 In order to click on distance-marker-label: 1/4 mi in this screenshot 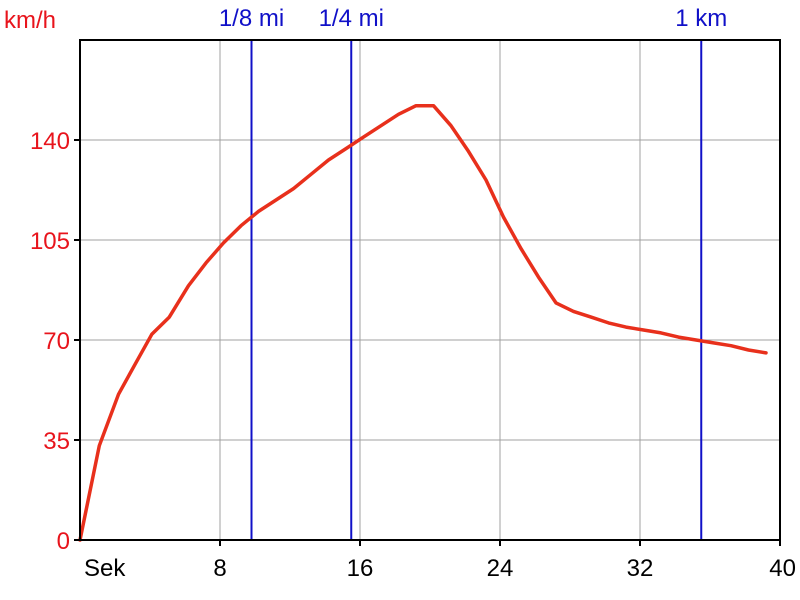, I will do `click(351, 18)`.